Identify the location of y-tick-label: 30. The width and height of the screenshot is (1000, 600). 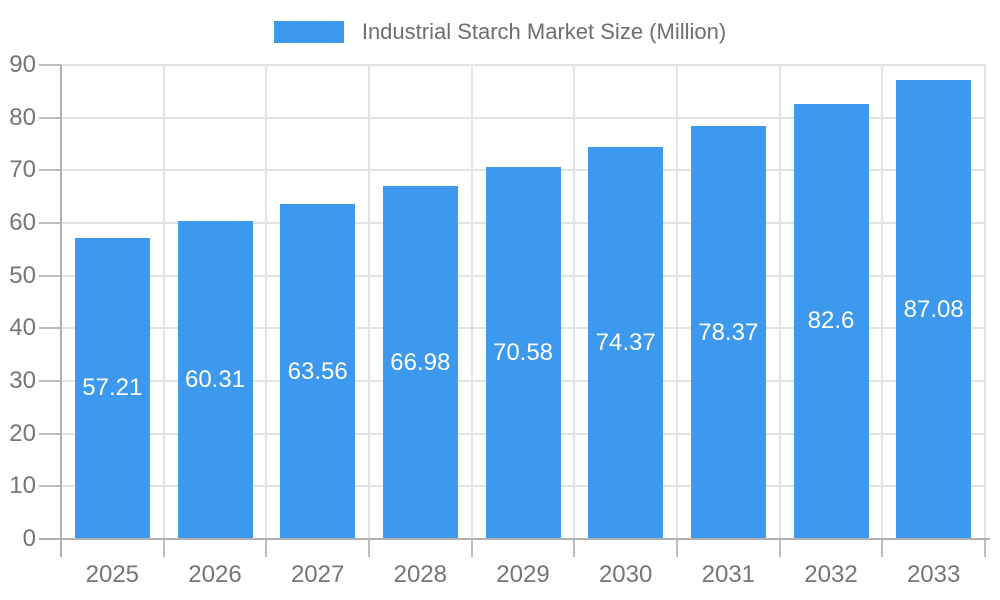
(22, 380).